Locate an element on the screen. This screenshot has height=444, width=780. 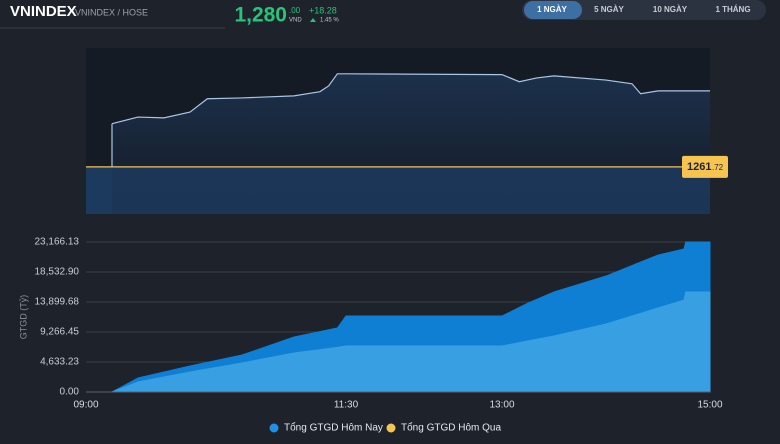
volume-strip is located at coordinates (411, 190).